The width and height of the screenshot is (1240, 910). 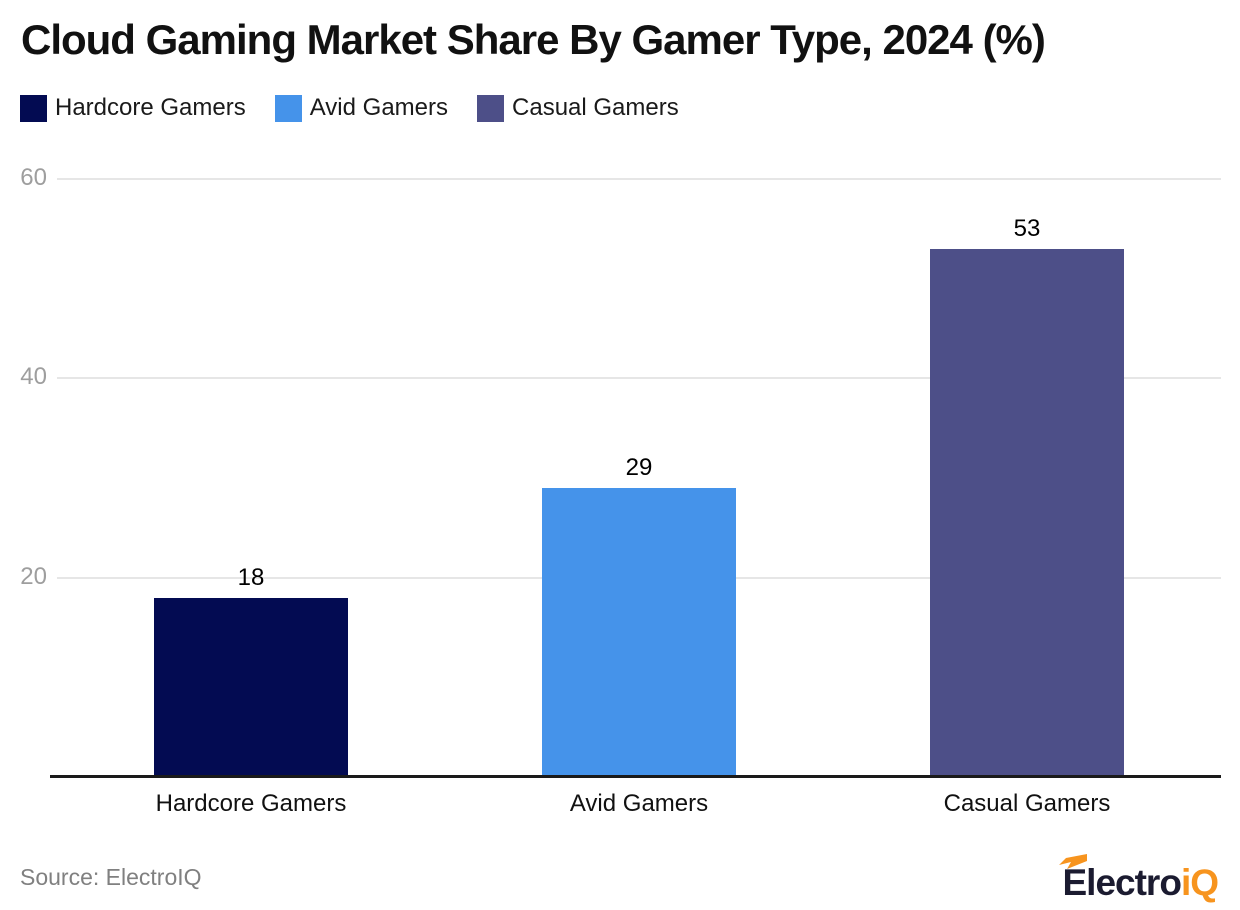 I want to click on electroiq-logo: ElectroiQ, so click(x=1138, y=879).